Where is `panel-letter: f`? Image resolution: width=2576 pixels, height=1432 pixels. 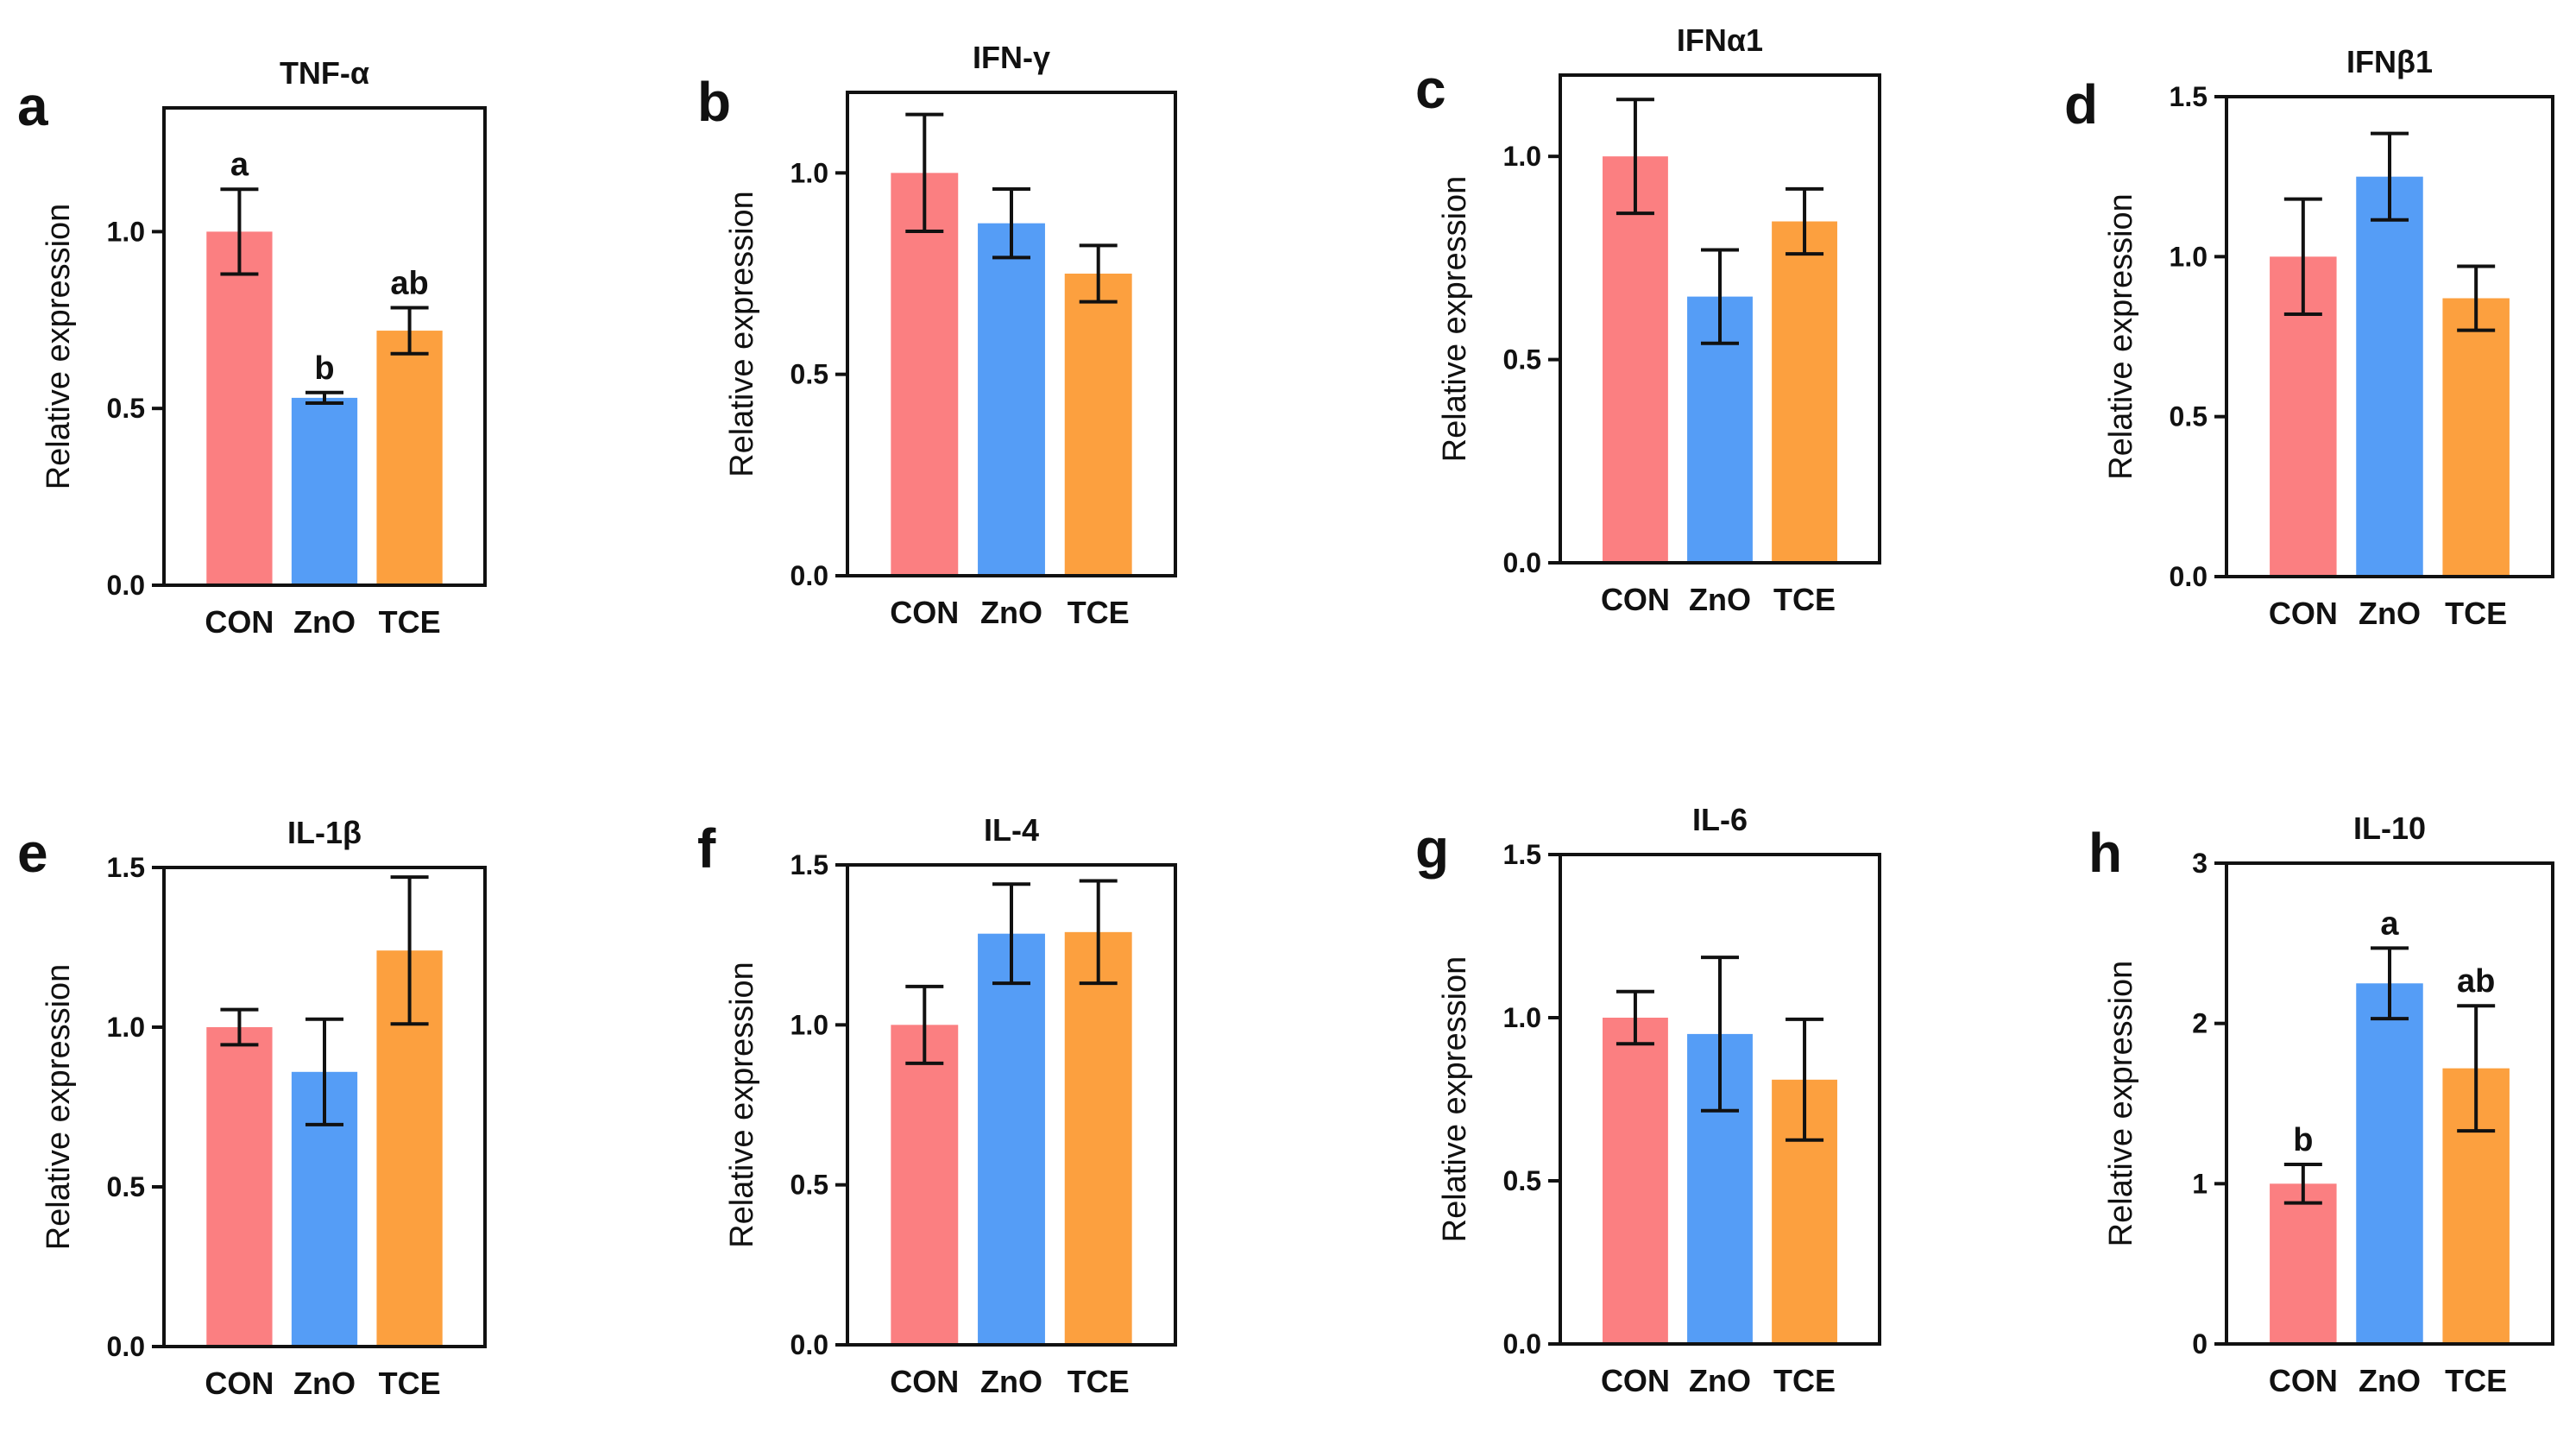 panel-letter: f is located at coordinates (707, 849).